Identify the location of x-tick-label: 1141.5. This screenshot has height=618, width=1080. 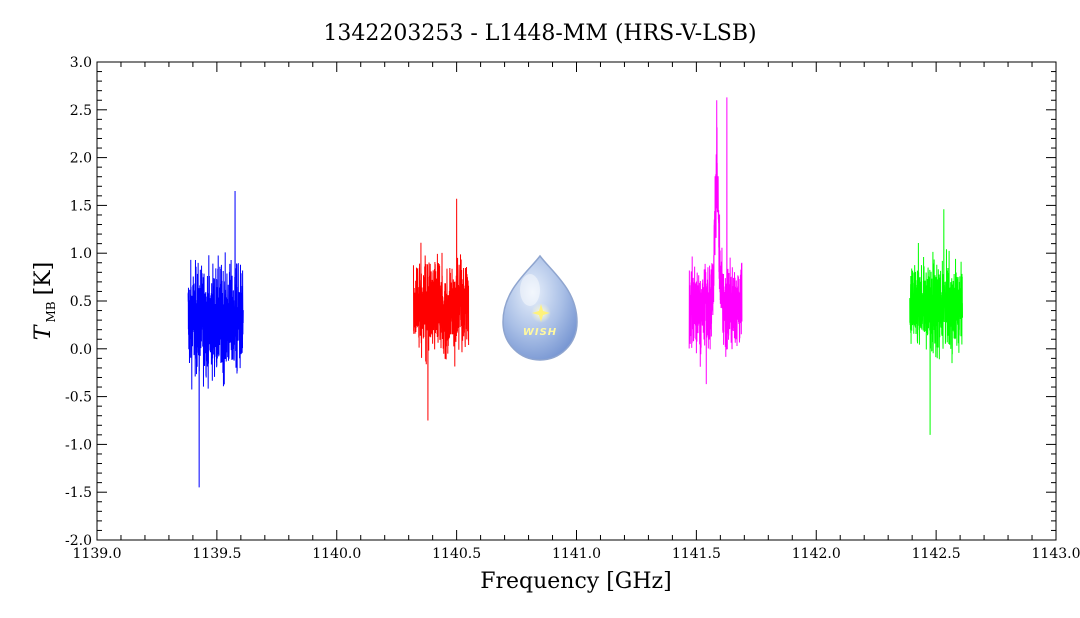
(696, 554).